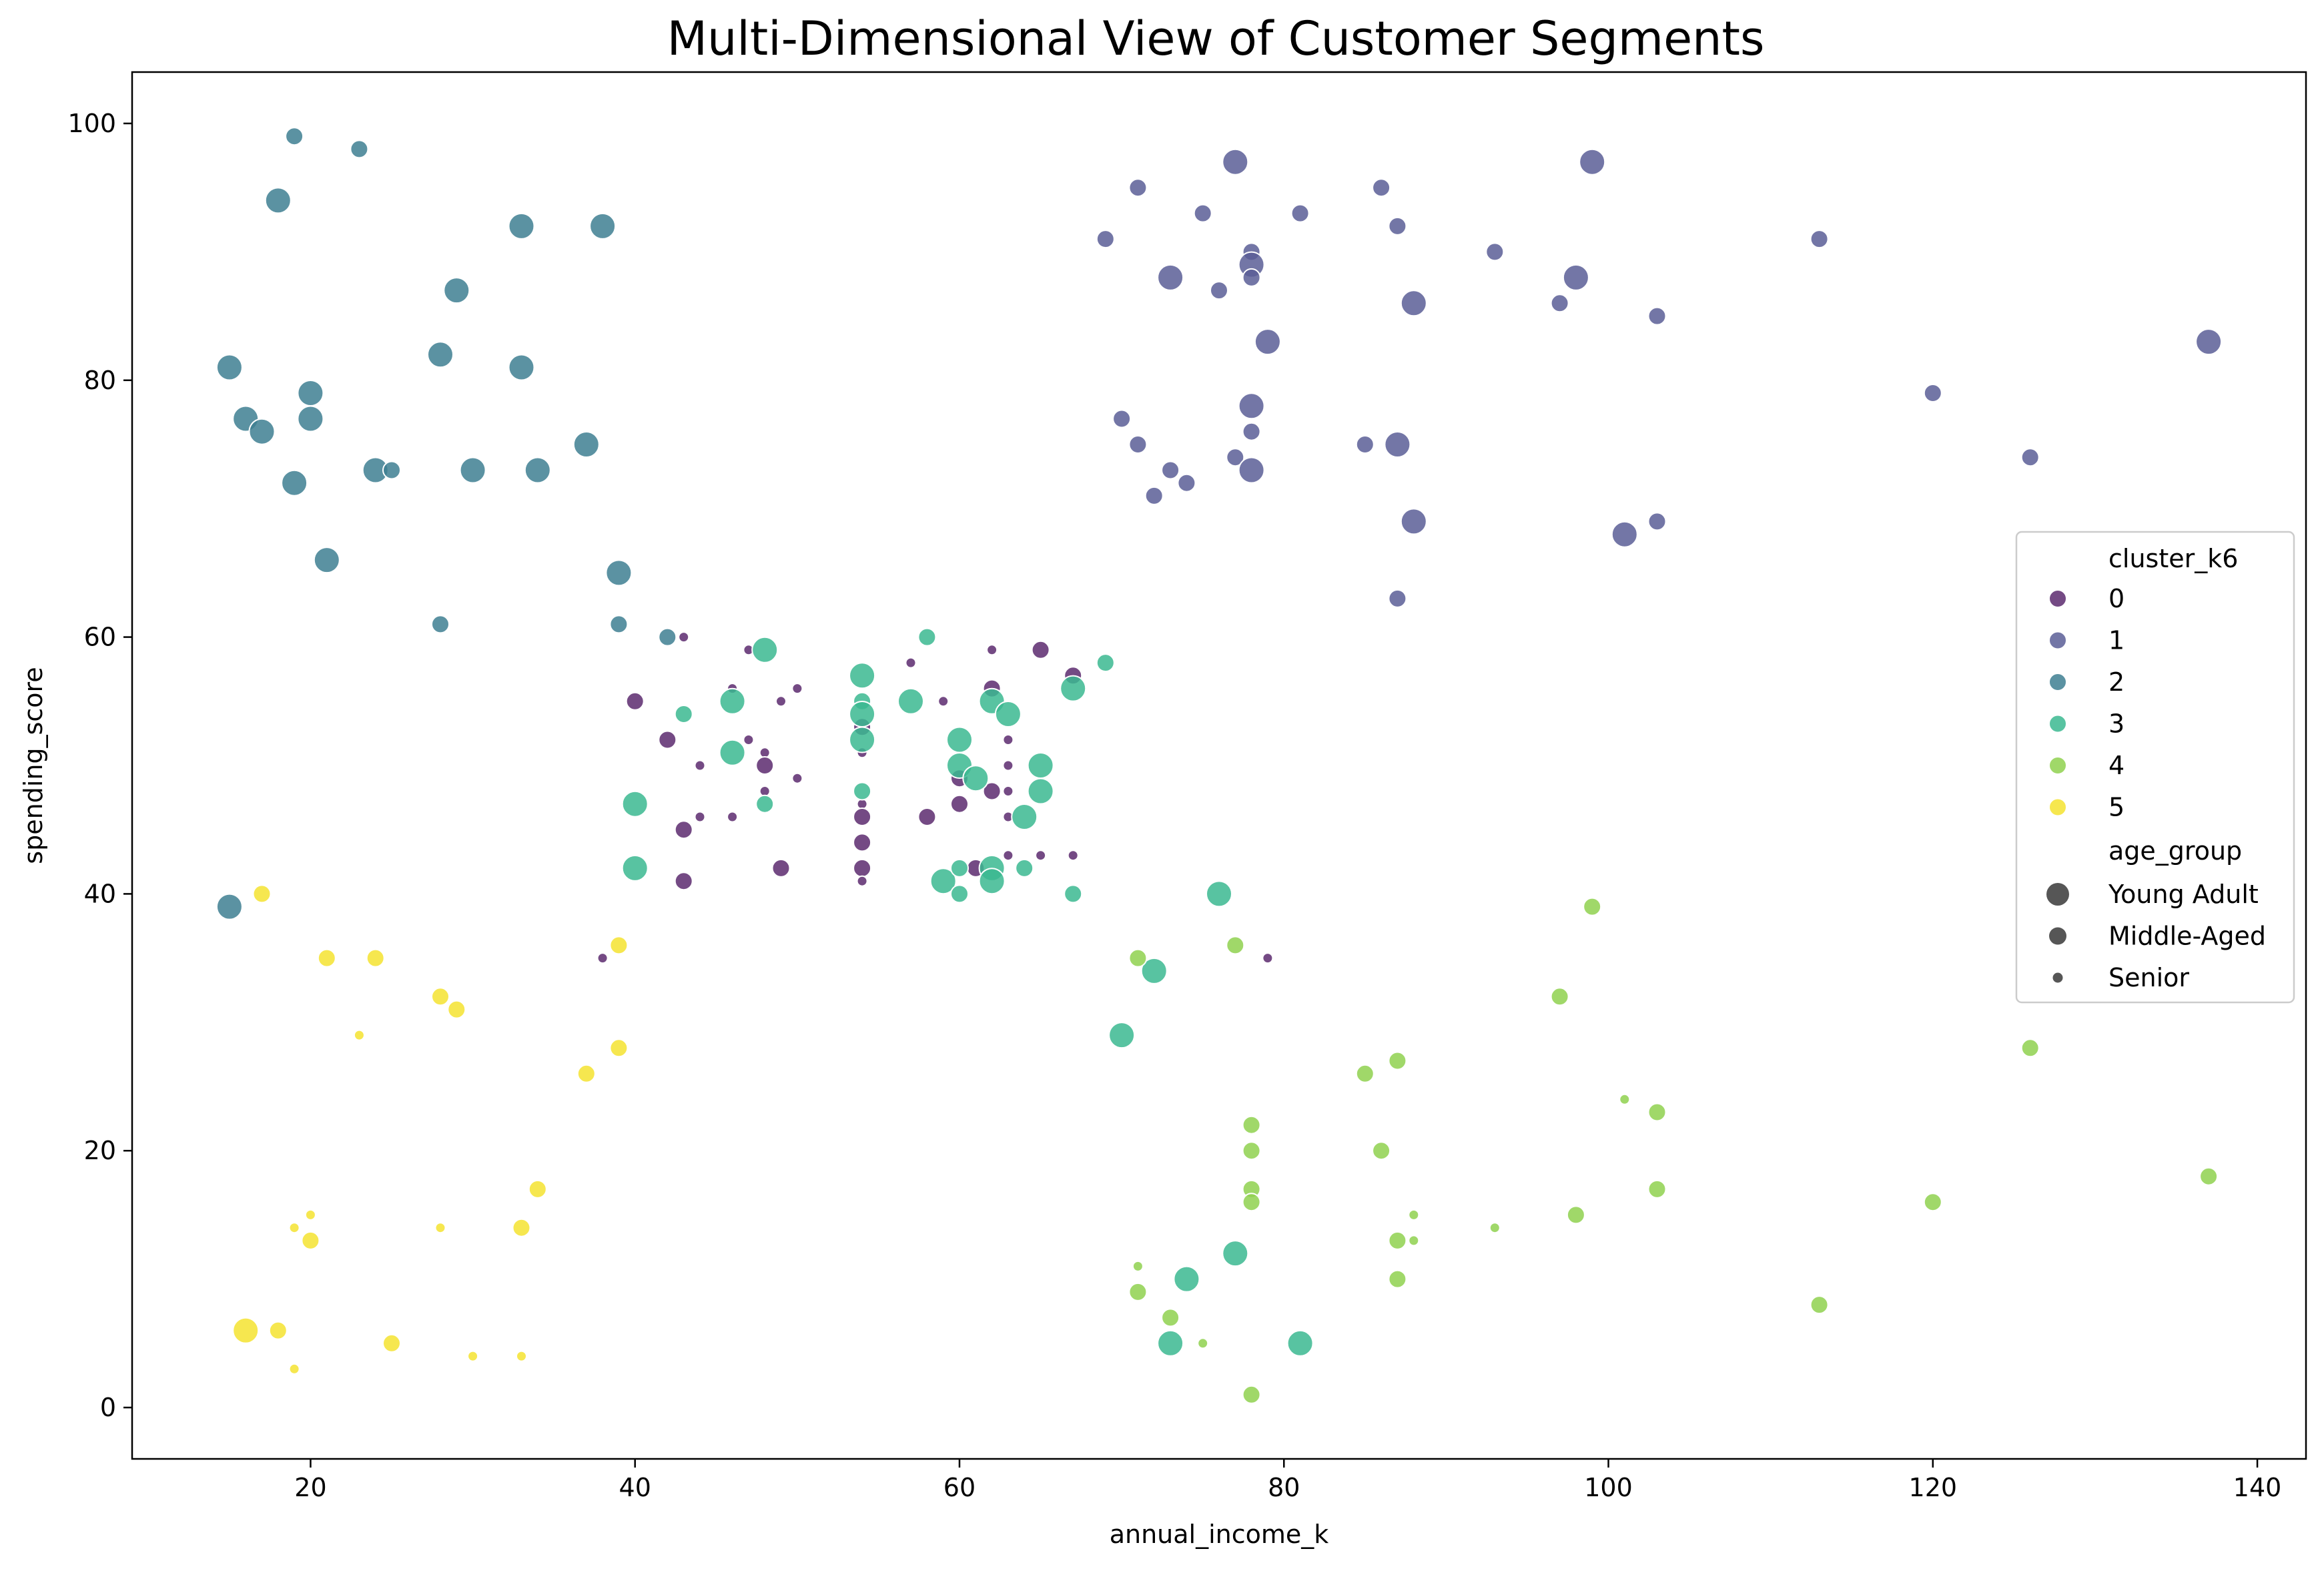 The height and width of the screenshot is (1569, 2324). Describe the element at coordinates (2116, 807) in the screenshot. I see `legend-label-cluster-5: 5` at that location.